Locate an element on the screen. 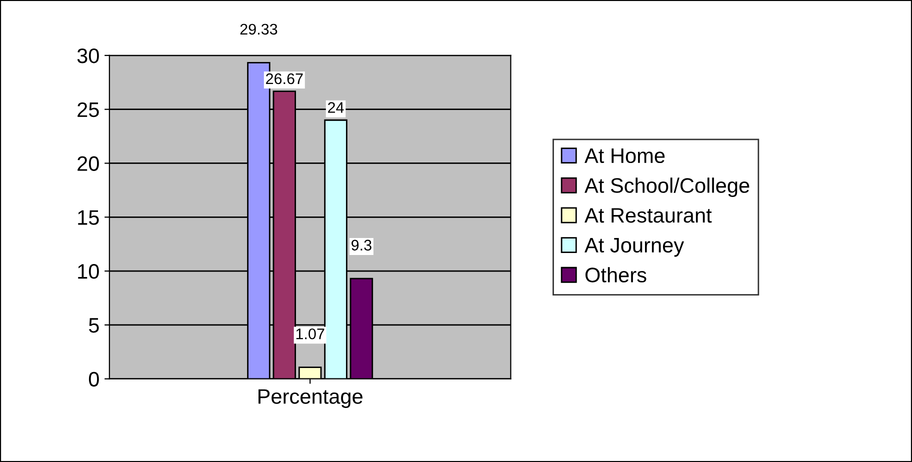  data-label: 24 is located at coordinates (336, 107).